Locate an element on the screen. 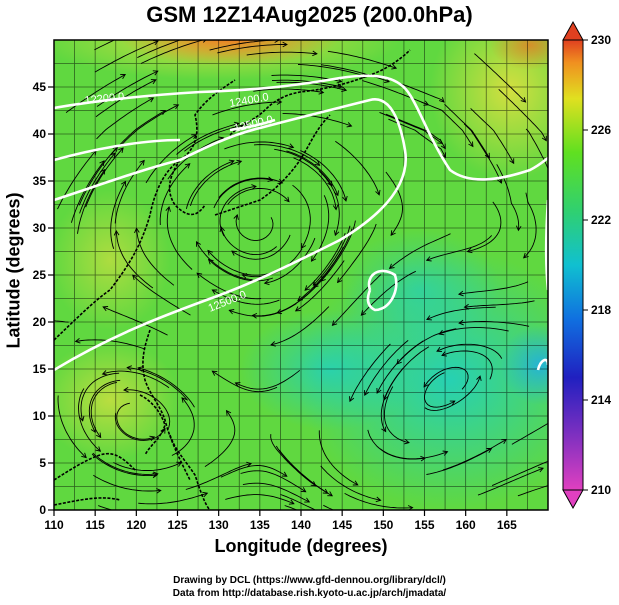 The image size is (619, 605). colorbar-tick-label: 214 is located at coordinates (601, 400).